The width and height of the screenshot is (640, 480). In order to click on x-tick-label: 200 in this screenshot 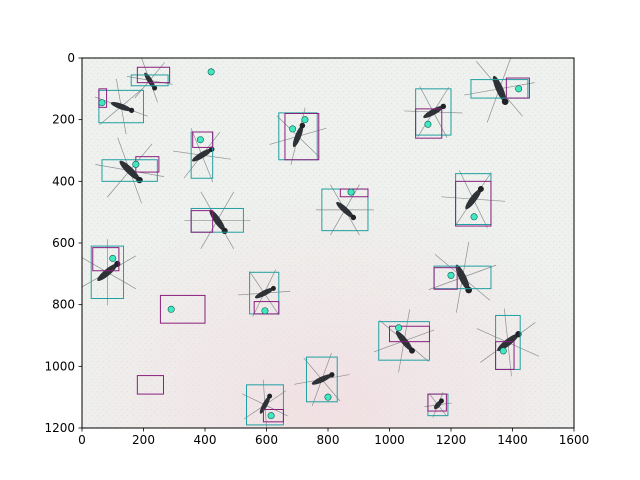, I will do `click(143, 440)`.